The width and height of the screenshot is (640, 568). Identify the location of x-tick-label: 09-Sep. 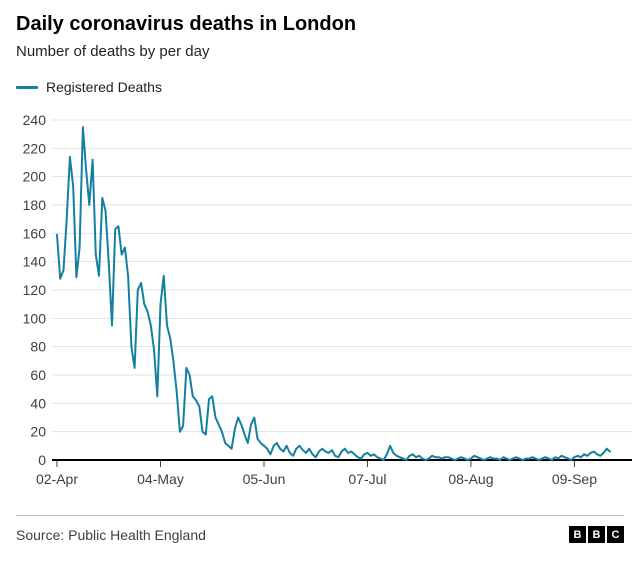
(574, 479).